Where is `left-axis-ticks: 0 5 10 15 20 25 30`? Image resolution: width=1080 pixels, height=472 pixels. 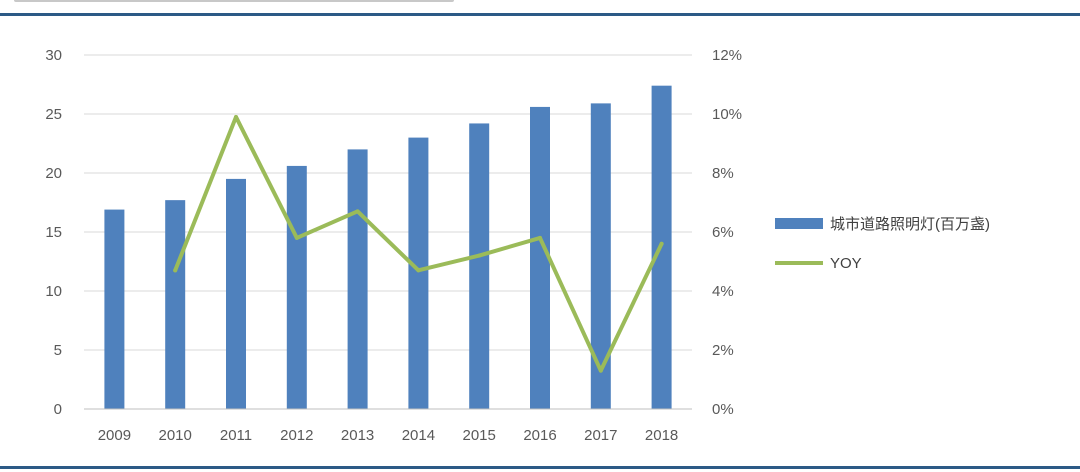
left-axis-ticks: 0 5 10 15 20 25 30 is located at coordinates (53, 232).